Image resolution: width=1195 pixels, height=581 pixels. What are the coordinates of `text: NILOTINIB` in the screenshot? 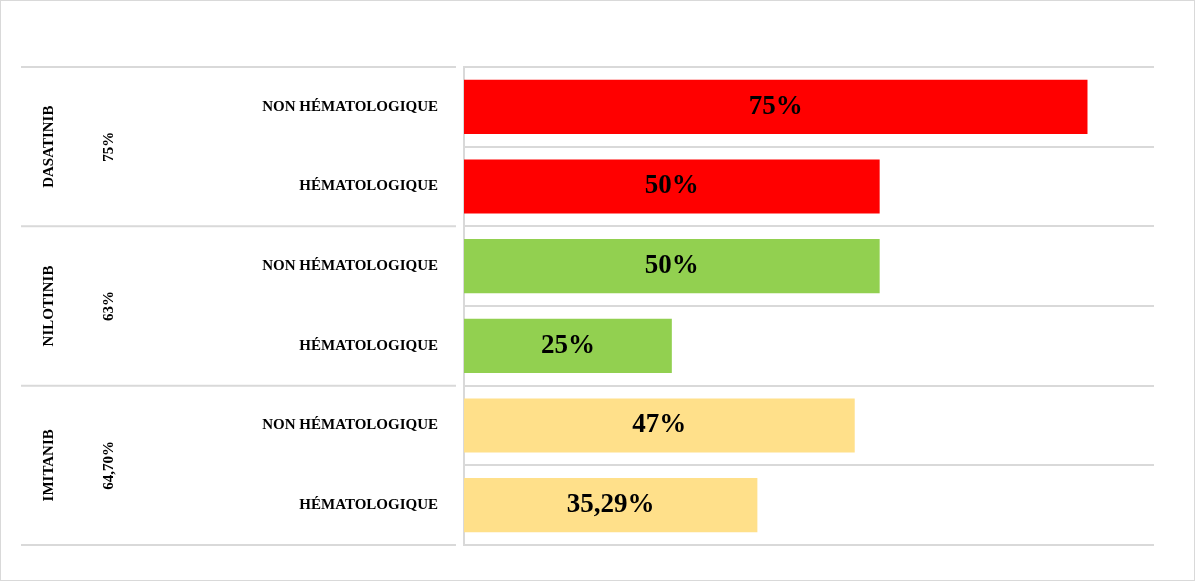 It's located at (47, 306).